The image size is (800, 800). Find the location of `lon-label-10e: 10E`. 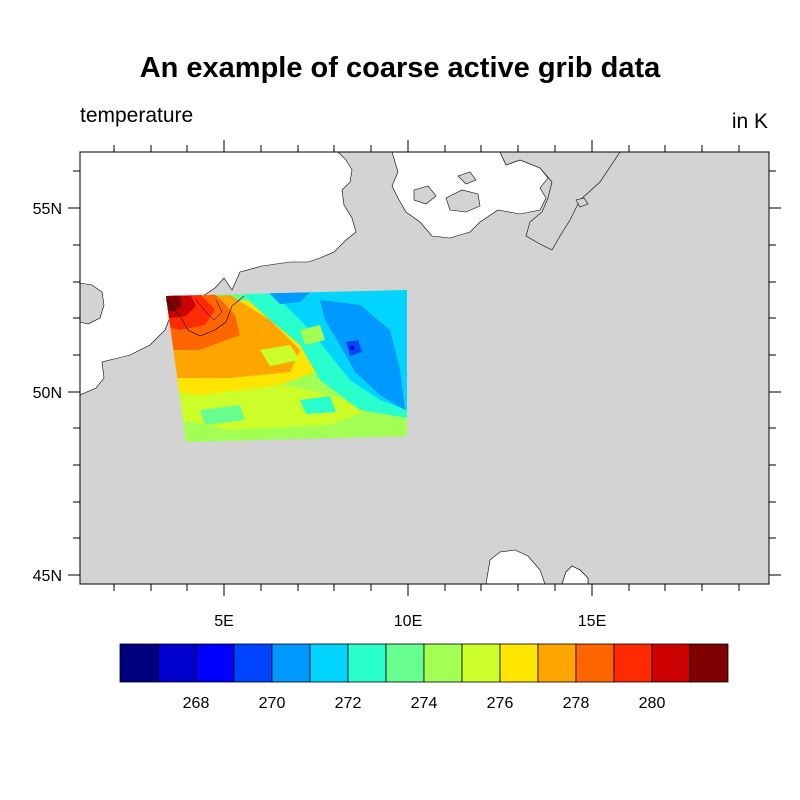

lon-label-10e: 10E is located at coordinates (408, 621).